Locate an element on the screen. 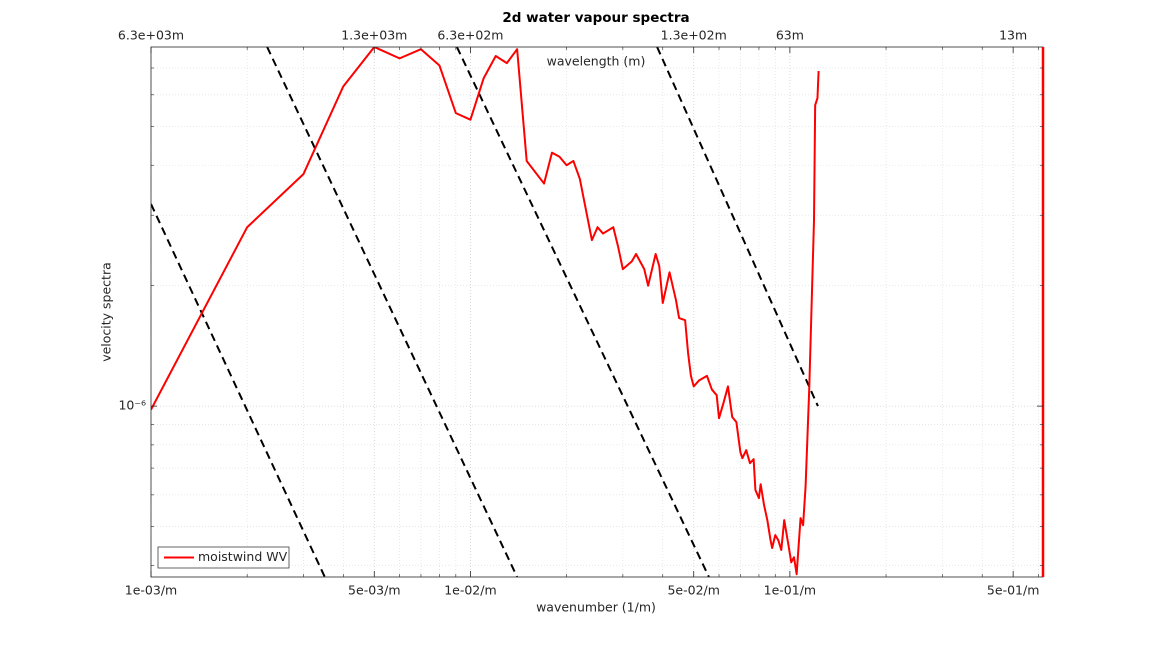  legend-box is located at coordinates (223, 557).